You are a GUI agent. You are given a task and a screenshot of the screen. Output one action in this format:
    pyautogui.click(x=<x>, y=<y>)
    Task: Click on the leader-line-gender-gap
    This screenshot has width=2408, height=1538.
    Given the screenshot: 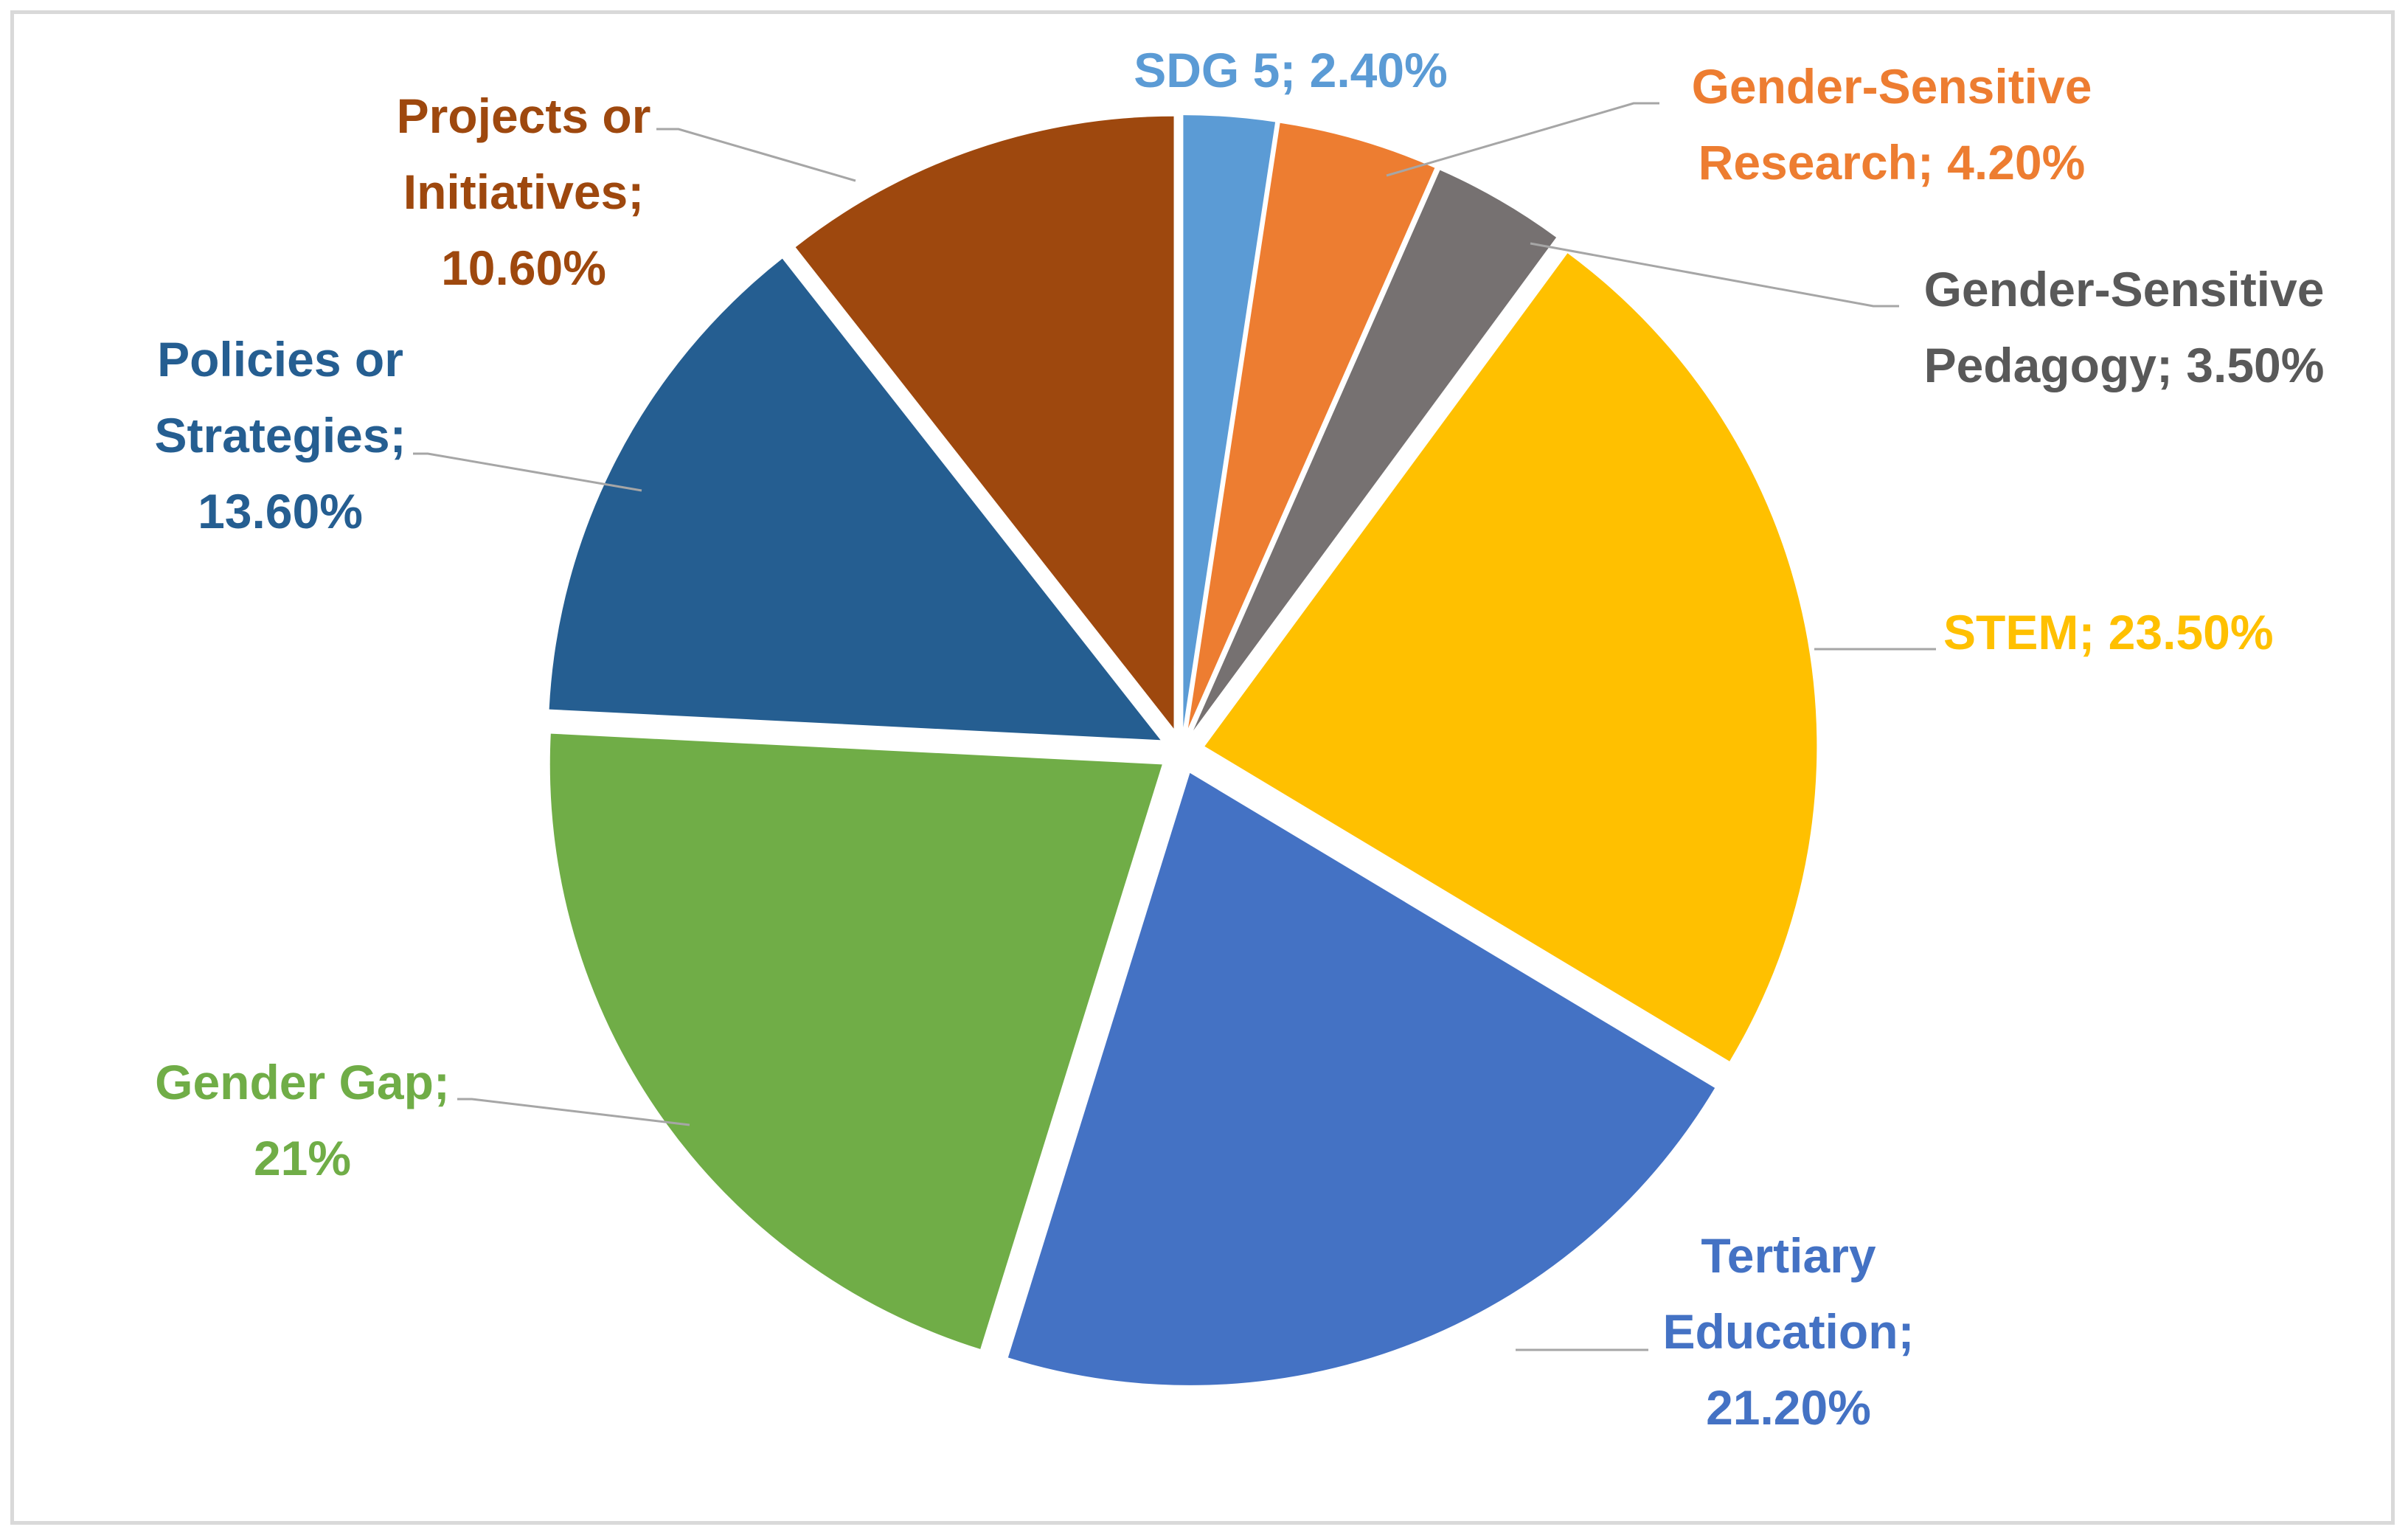 What is the action you would take?
    pyautogui.click(x=573, y=1112)
    